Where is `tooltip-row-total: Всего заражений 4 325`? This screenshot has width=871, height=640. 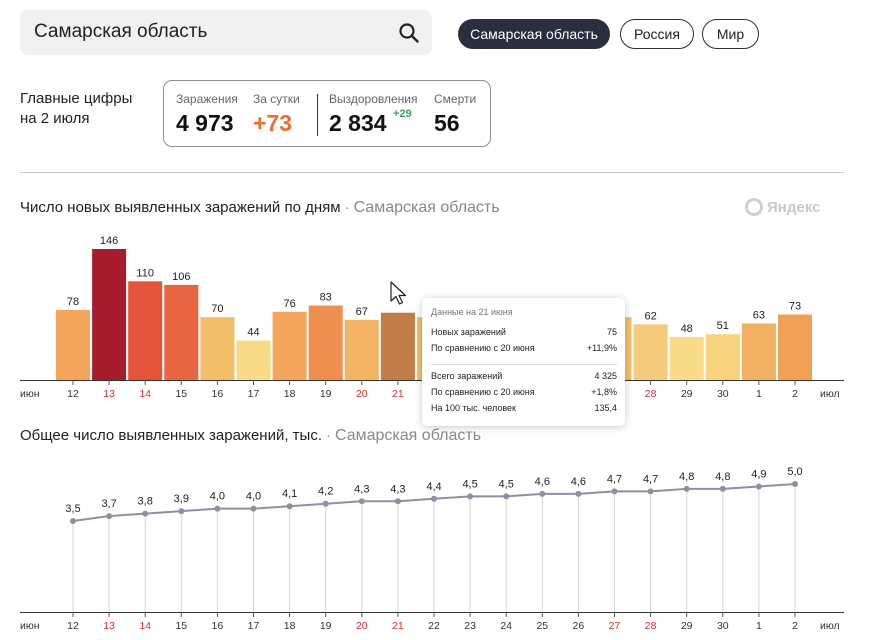
tooltip-row-total: Всего заражений 4 325 is located at coordinates (524, 376).